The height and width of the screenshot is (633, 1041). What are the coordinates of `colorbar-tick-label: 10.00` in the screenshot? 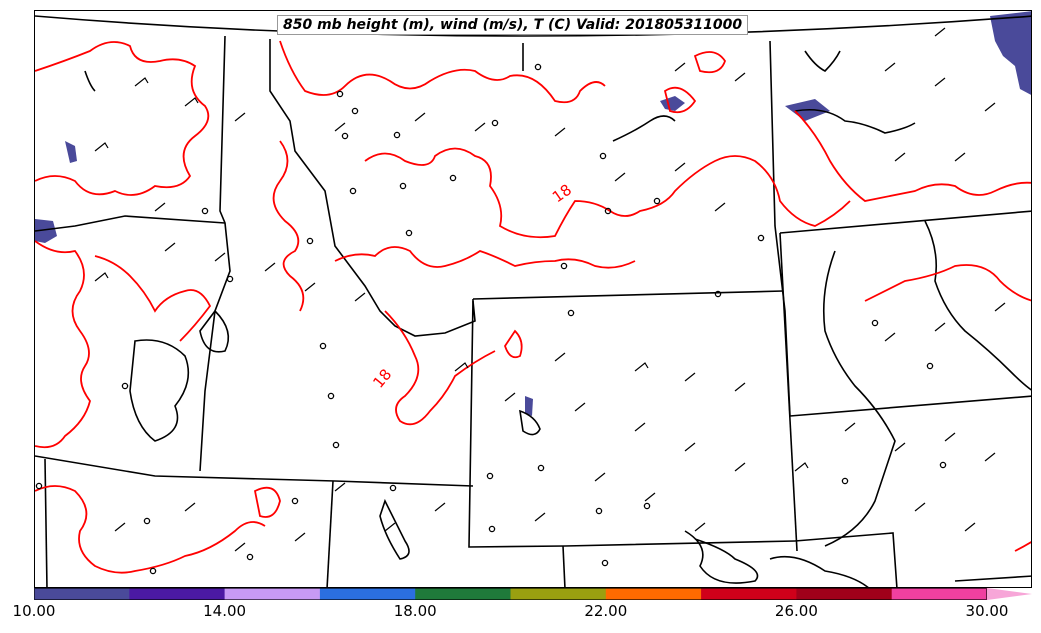 It's located at (34, 611).